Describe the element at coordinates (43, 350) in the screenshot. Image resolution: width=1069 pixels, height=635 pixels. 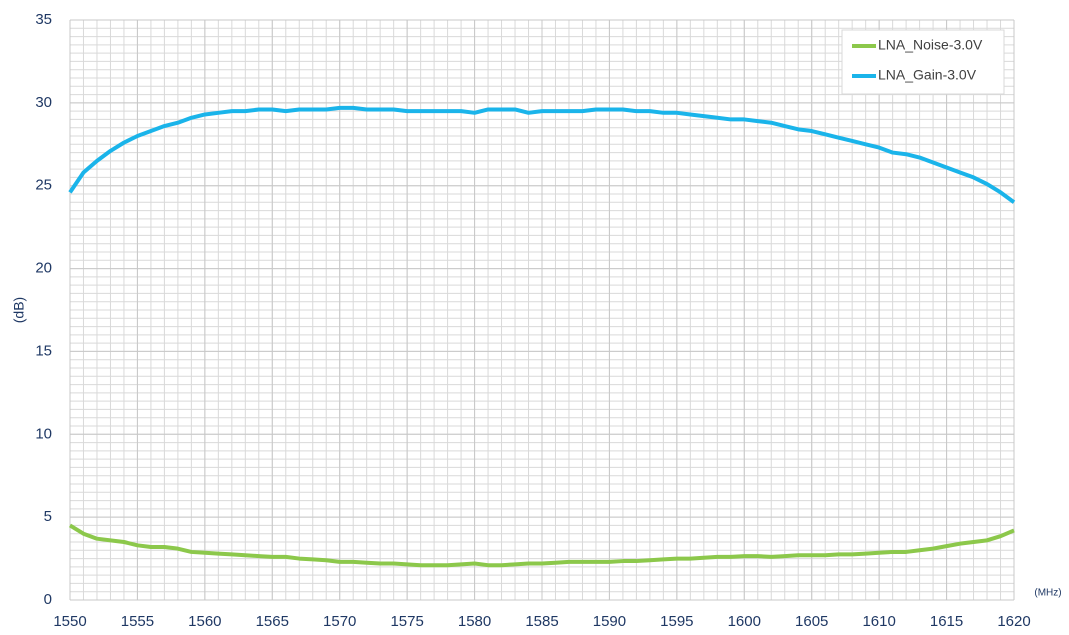
I see `y-tick-label: 15` at that location.